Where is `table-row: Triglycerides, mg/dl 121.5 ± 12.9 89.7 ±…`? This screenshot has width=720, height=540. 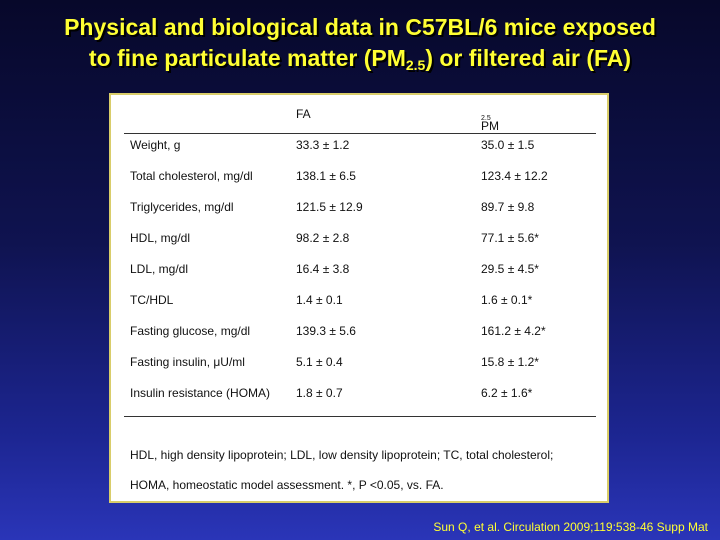 table-row: Triglycerides, mg/dl 121.5 ± 12.9 89.7 ±… is located at coordinates (360, 210).